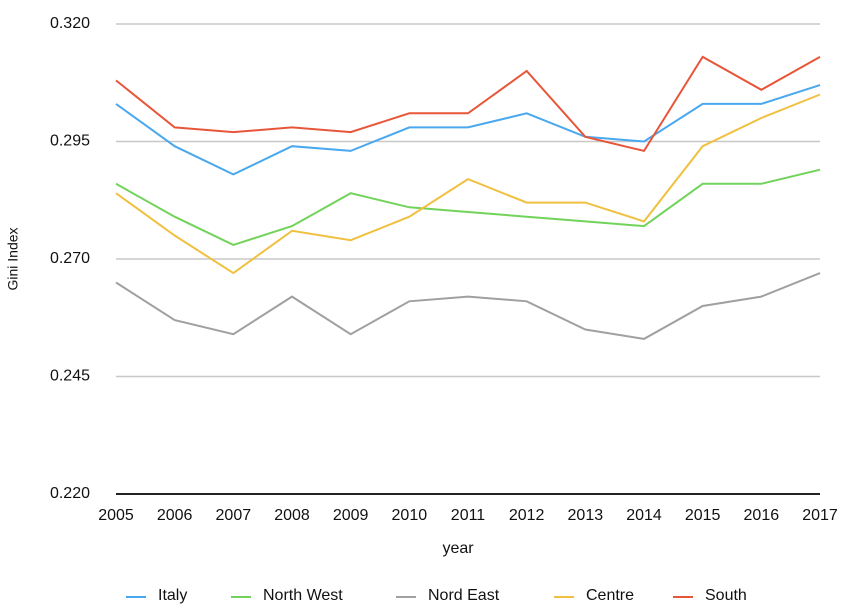 This screenshot has height=605, width=842. I want to click on x-tick-label: 2010, so click(410, 515).